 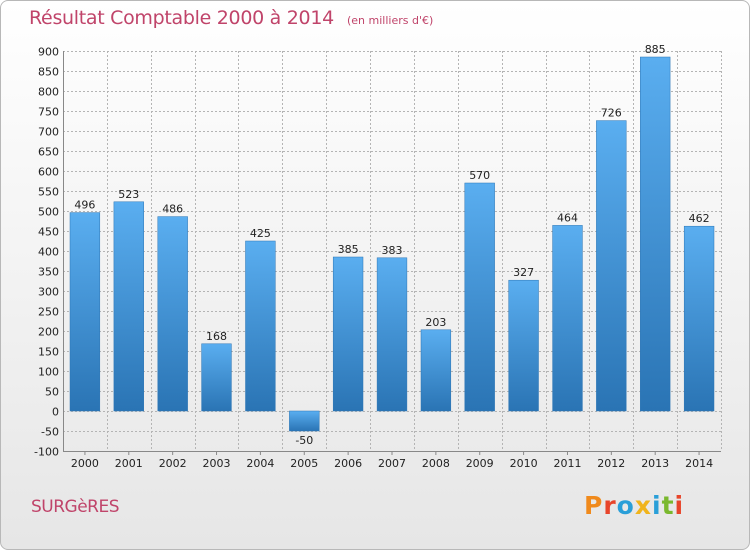 I want to click on data-label: 203, so click(x=435, y=322).